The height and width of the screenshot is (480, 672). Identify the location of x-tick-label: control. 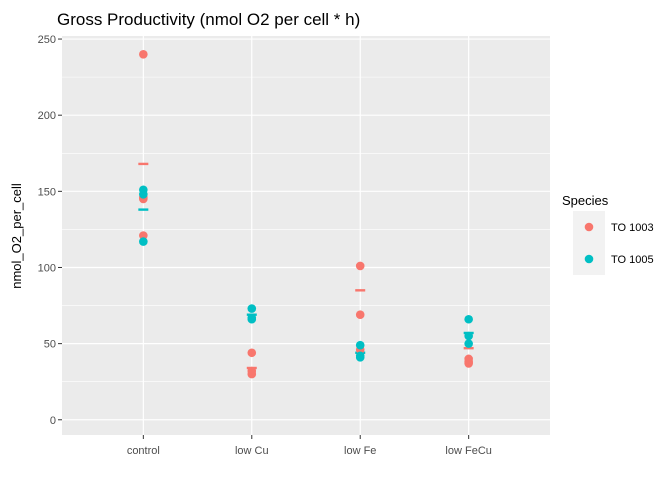
(143, 451).